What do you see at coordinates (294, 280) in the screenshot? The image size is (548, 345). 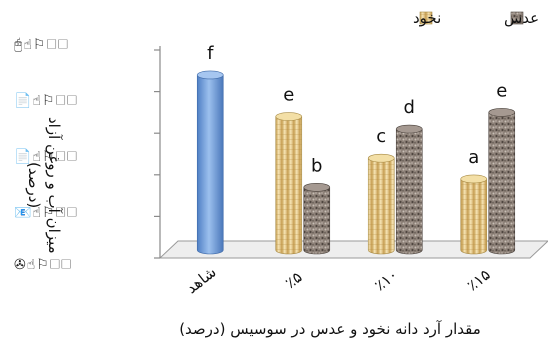 I see `x-tick-label: ٪۵` at bounding box center [294, 280].